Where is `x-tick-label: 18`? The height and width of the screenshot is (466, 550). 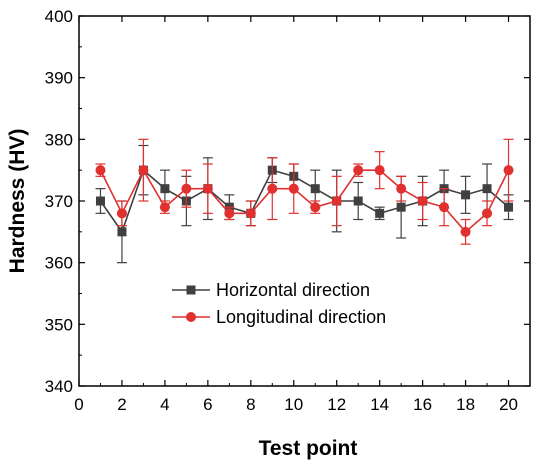
x-tick-label: 18 is located at coordinates (465, 404).